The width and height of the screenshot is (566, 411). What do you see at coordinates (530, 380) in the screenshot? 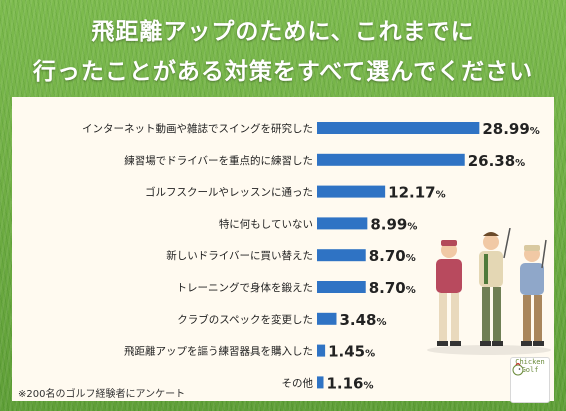
I see `chicken-golf-logo: Chicken Golf` at bounding box center [530, 380].